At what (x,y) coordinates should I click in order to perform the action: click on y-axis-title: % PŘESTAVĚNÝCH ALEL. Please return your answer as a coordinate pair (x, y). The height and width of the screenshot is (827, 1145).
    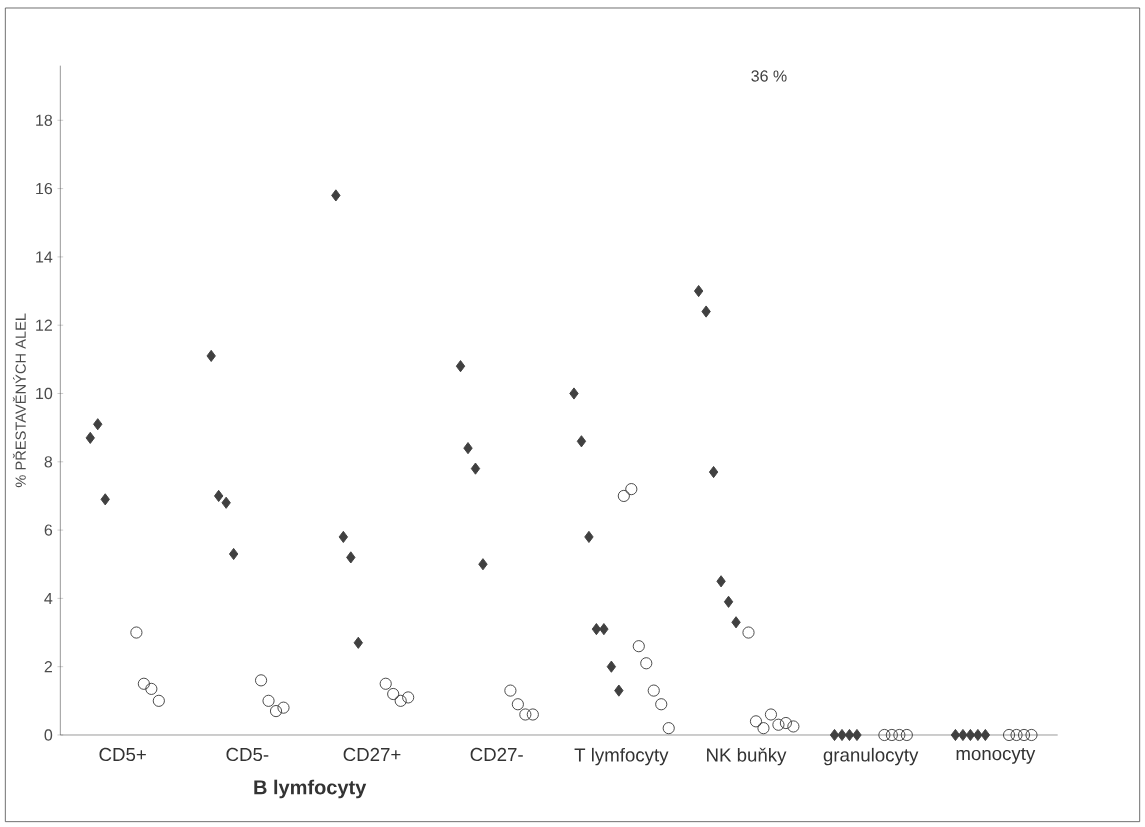
    Looking at the image, I should click on (19, 400).